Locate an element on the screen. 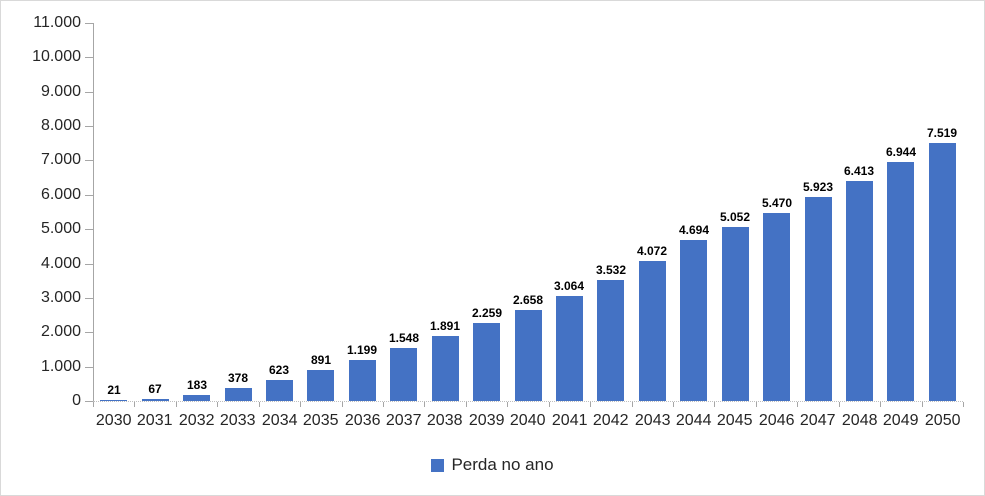 Image resolution: width=985 pixels, height=496 pixels. x-axis-tick-label: 2049 is located at coordinates (900, 420).